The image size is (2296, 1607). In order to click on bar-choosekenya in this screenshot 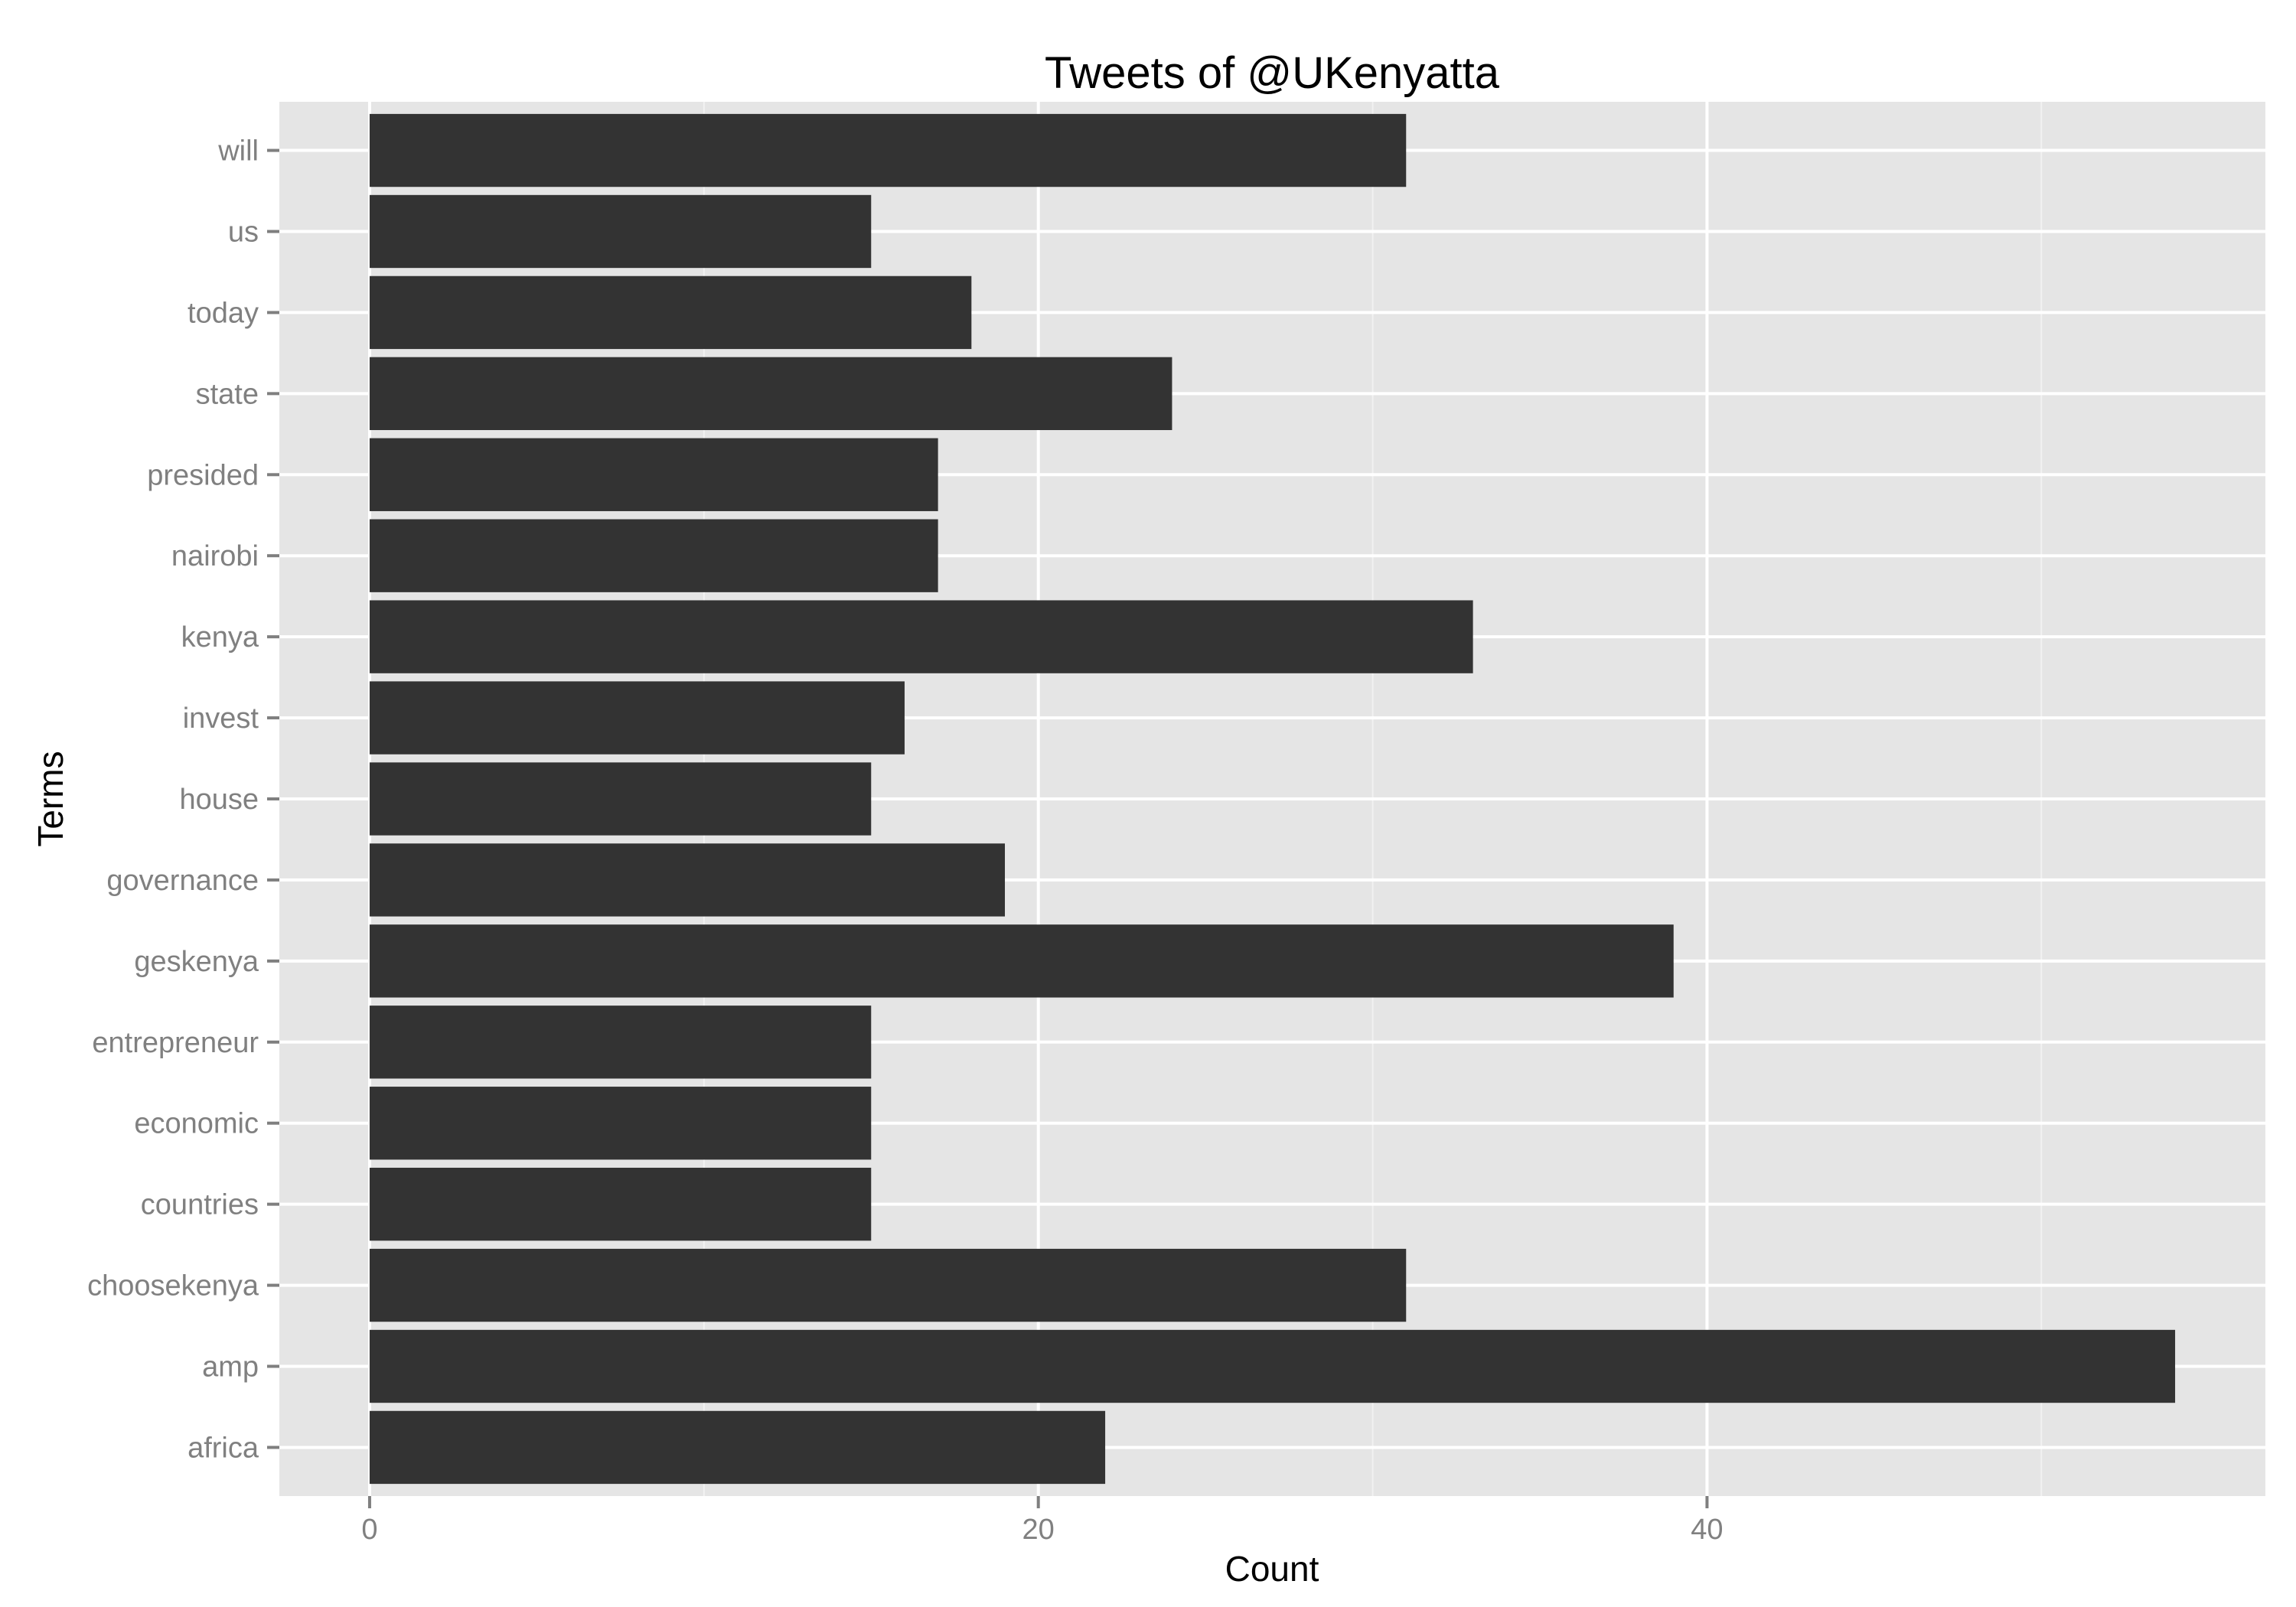, I will do `click(888, 1285)`.